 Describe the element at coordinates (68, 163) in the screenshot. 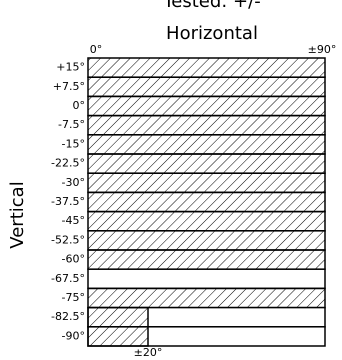

I see `row-label: -22.5°` at that location.